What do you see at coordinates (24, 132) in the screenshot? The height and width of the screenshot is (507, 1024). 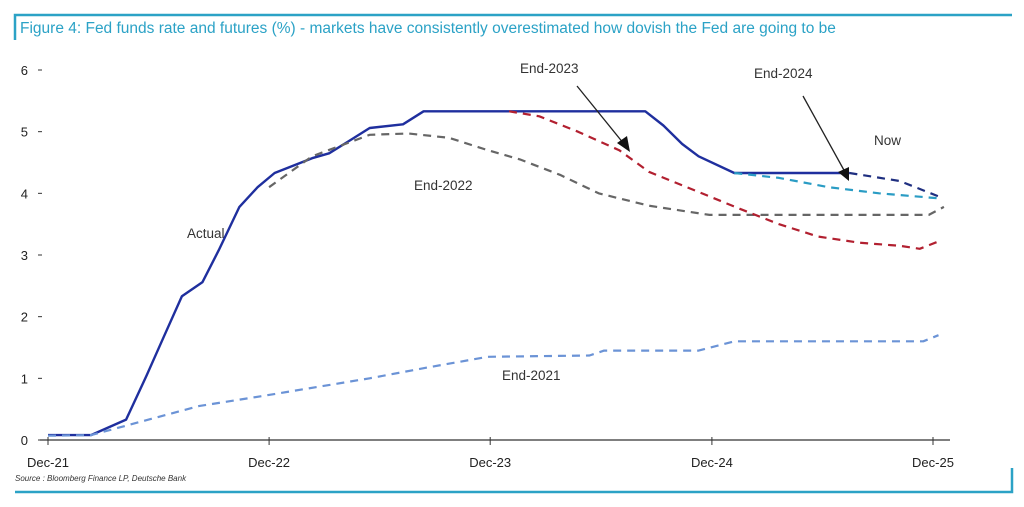 I see `y-tick-label: 5` at bounding box center [24, 132].